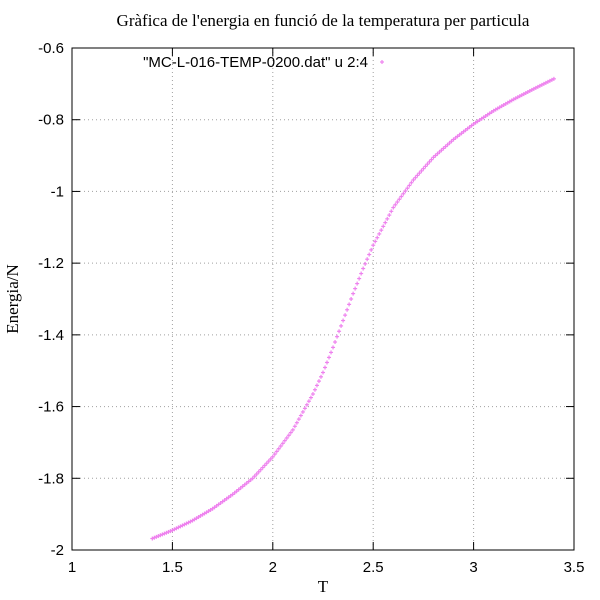  Describe the element at coordinates (373, 567) in the screenshot. I see `x-tick-label: 2.5` at that location.